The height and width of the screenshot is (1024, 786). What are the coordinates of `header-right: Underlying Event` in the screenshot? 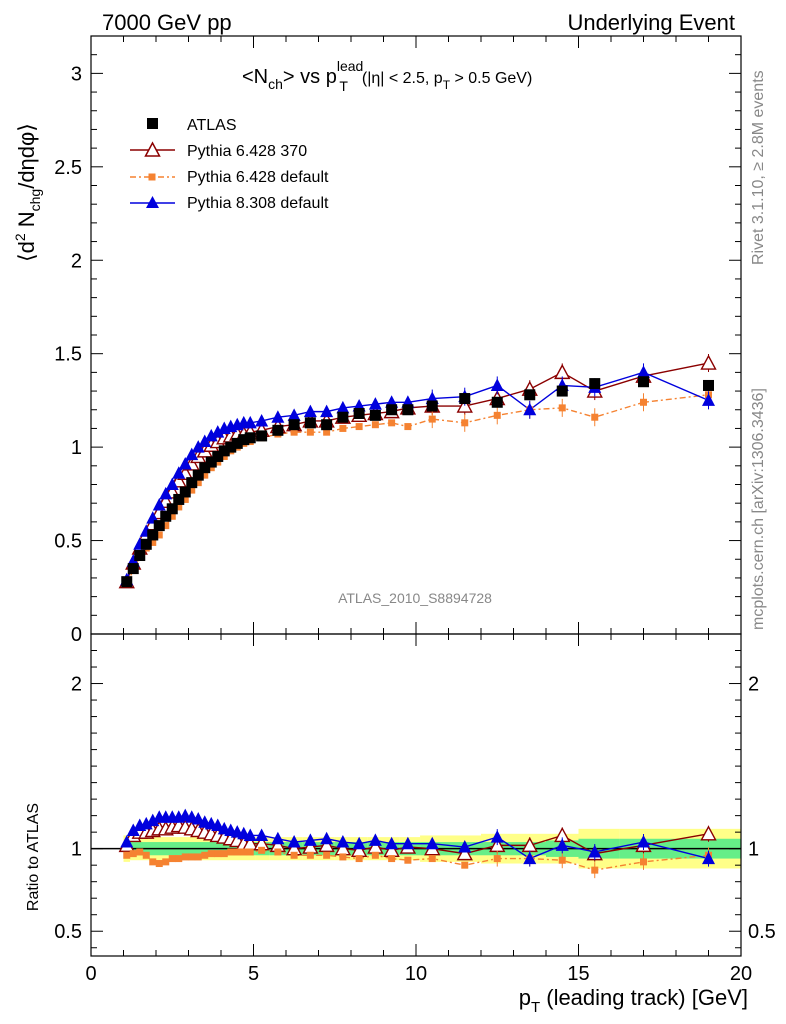 It's located at (651, 22).